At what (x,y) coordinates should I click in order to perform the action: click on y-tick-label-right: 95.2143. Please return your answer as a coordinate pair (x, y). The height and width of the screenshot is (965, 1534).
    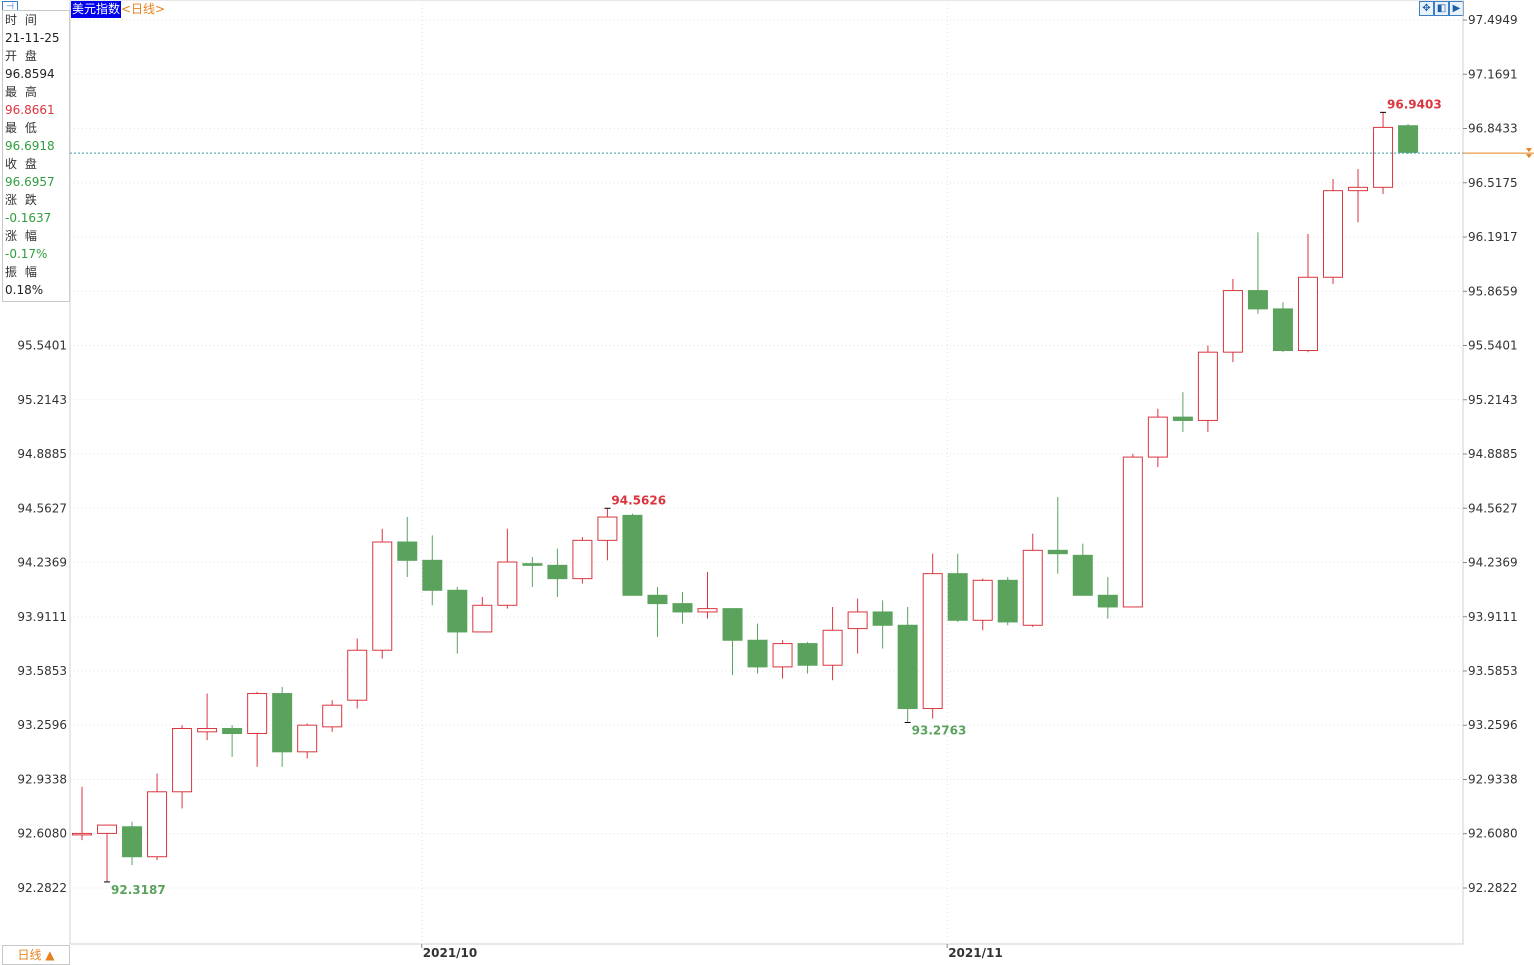
    Looking at the image, I should click on (1493, 400).